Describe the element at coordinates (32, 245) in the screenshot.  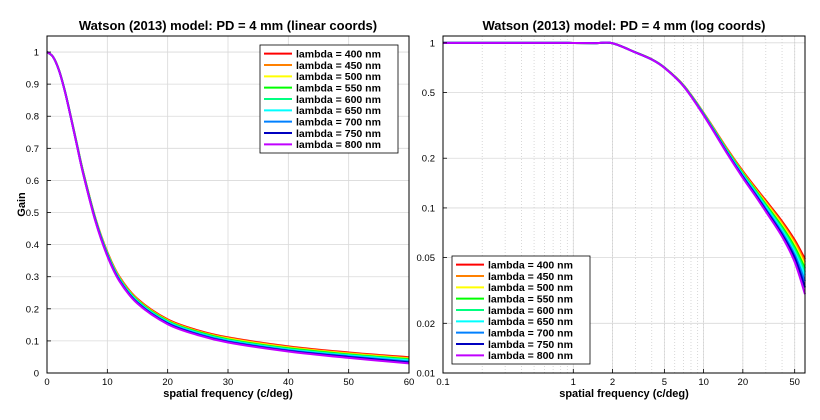
I see `y-tick-label: 0.4` at that location.